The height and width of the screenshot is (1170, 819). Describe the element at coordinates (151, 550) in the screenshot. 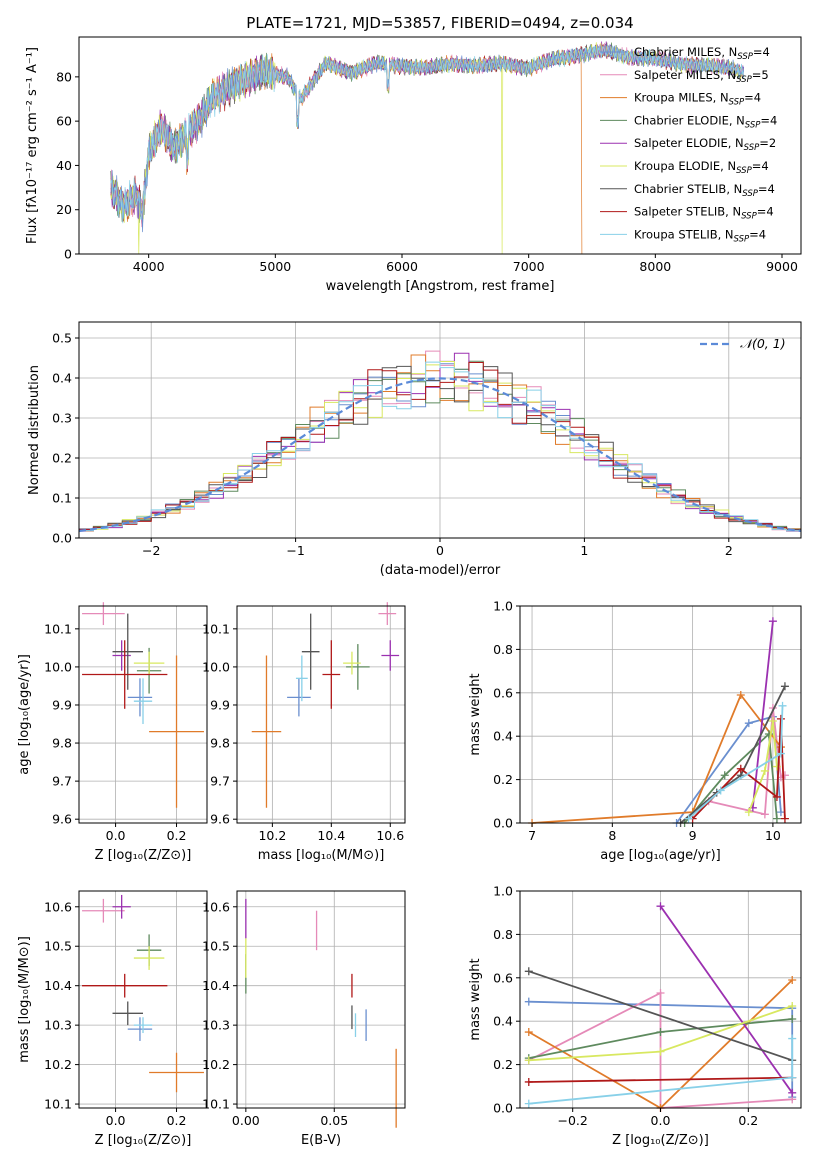

I see `x-tick-label: −2` at that location.